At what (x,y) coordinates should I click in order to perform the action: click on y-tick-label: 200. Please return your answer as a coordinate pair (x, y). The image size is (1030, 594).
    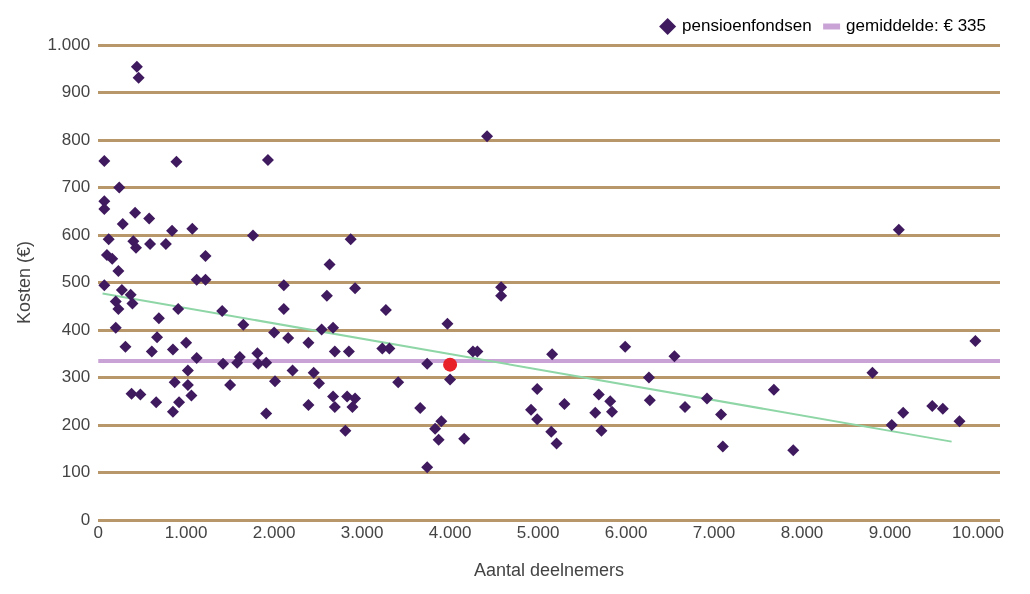
    Looking at the image, I should click on (76, 424).